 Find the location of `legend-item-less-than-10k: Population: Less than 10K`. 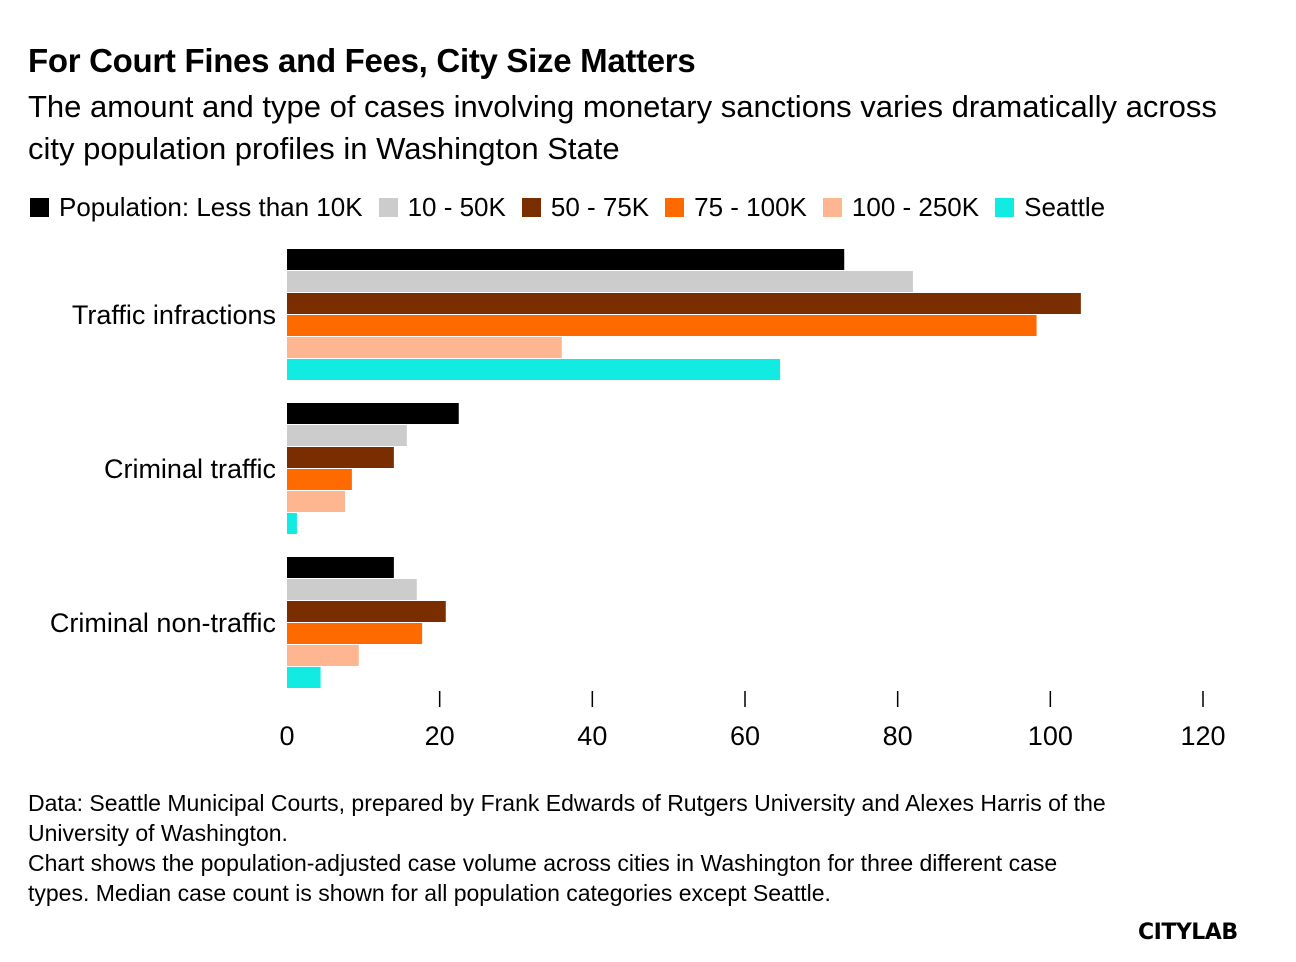

legend-item-less-than-10k: Population: Less than 10K is located at coordinates (196, 207).